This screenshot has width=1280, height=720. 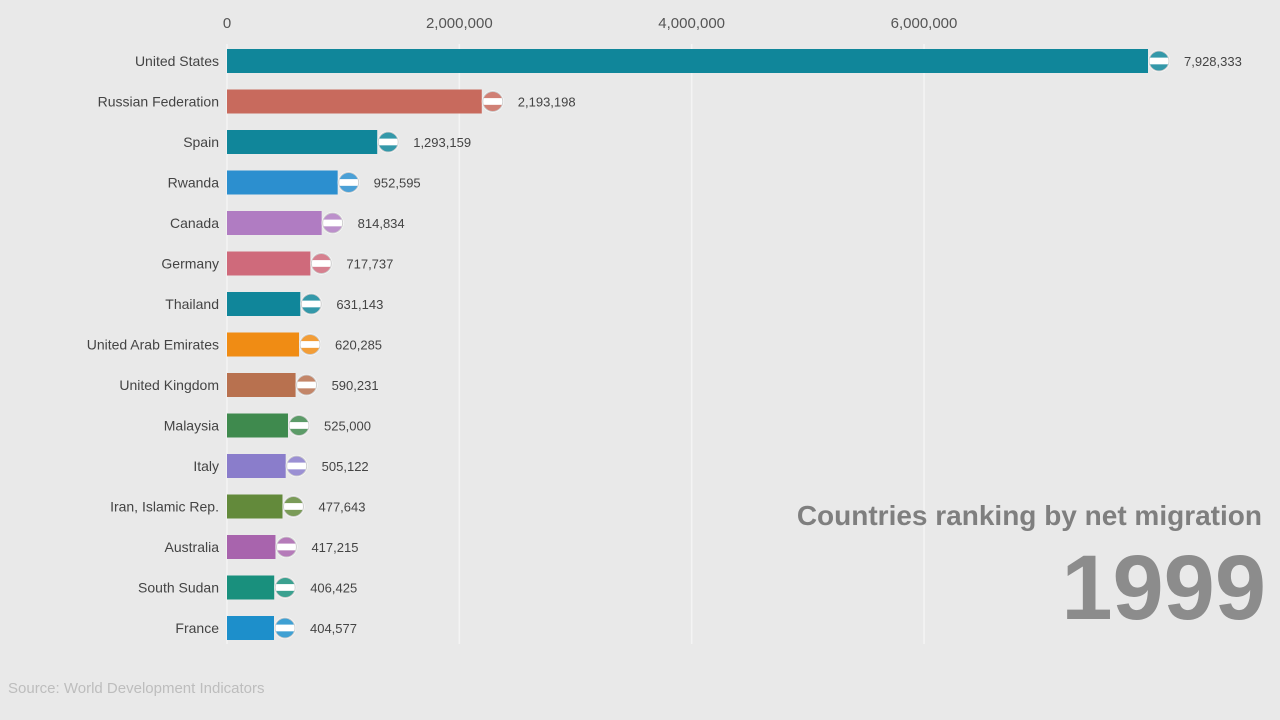 I want to click on bar-row: Spain 1,293,159, so click(x=327, y=142).